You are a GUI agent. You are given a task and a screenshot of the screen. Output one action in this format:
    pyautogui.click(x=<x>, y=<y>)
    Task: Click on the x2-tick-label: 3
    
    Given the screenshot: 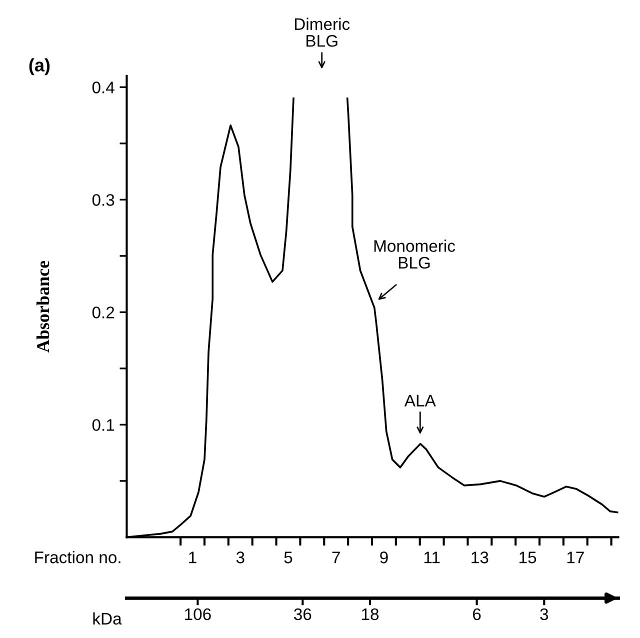 What is the action you would take?
    pyautogui.click(x=544, y=614)
    